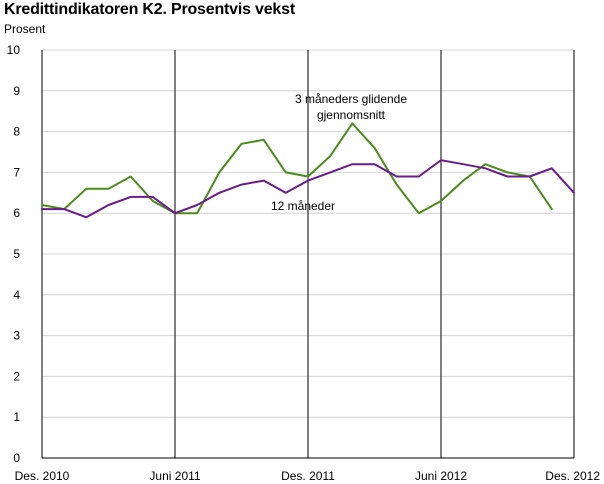 This screenshot has height=484, width=604. Describe the element at coordinates (308, 476) in the screenshot. I see `x-tick-label: Des. 2011` at that location.